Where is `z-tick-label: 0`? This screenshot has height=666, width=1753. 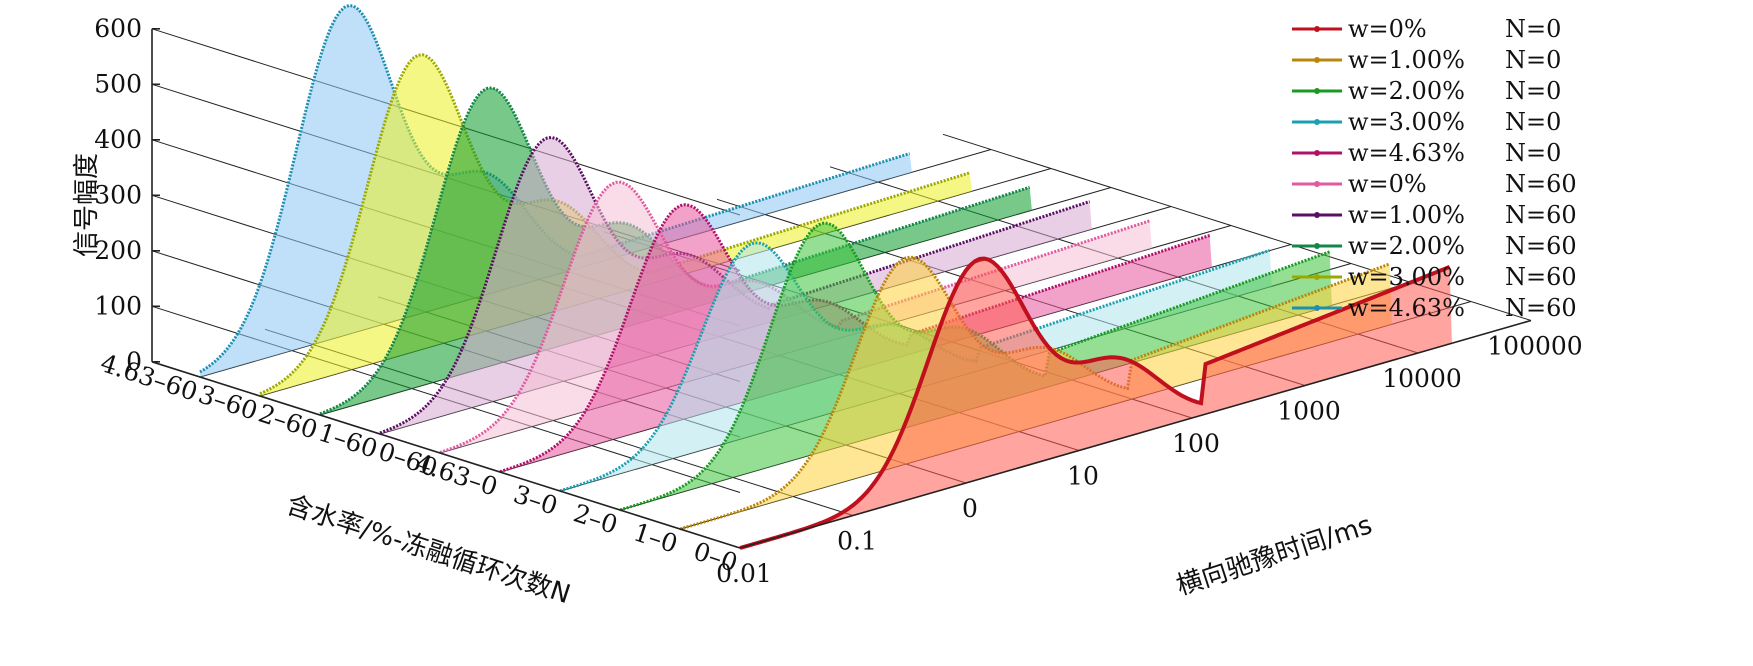
z-tick-label: 0 is located at coordinates (134, 361).